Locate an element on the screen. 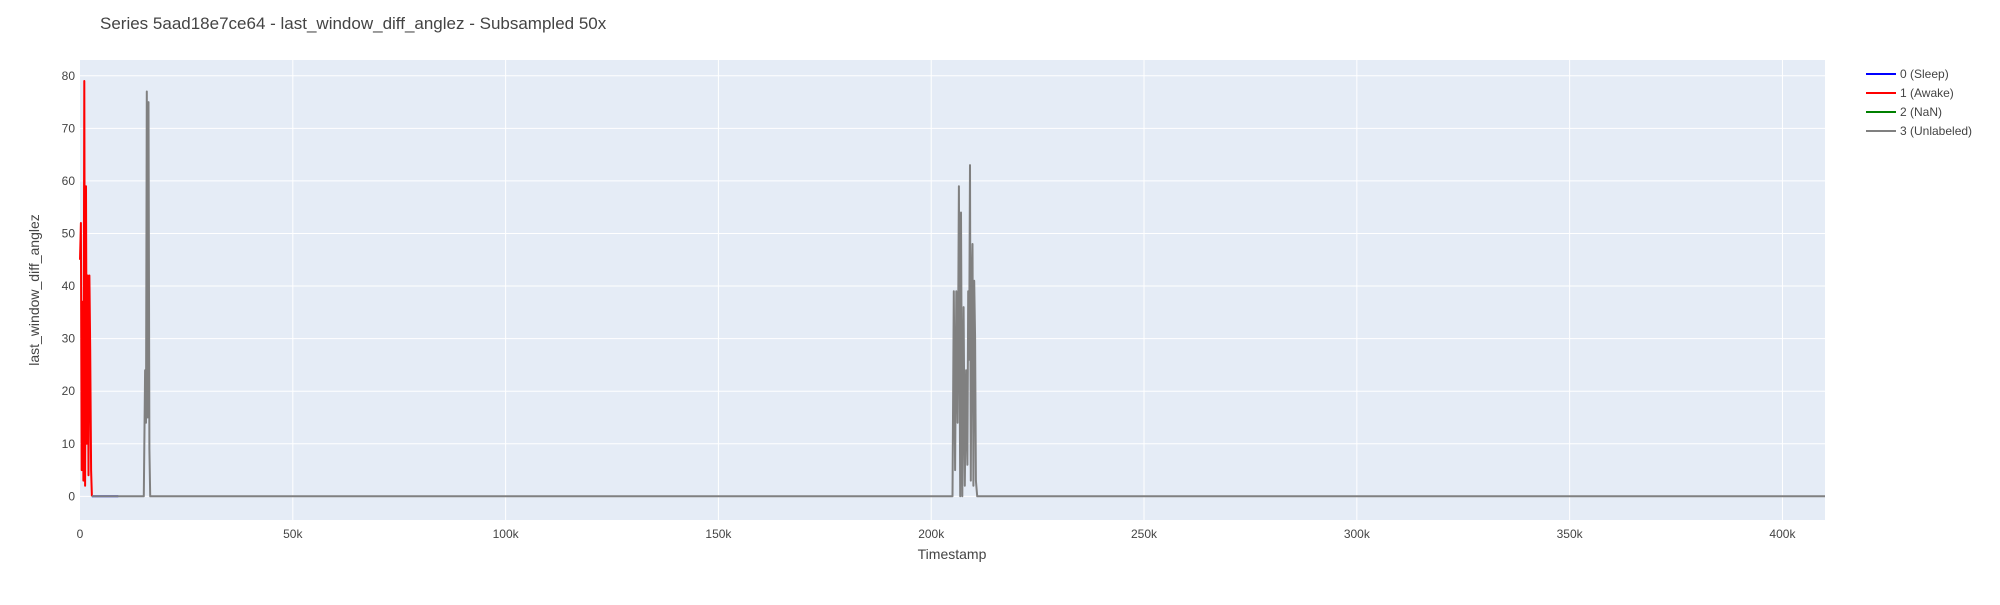  x-tick-label: 150k is located at coordinates (718, 534).